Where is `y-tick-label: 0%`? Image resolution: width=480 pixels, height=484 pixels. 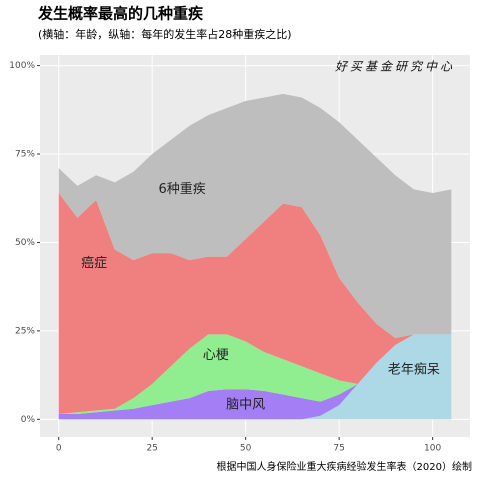
y-tick-label: 0% is located at coordinates (28, 420).